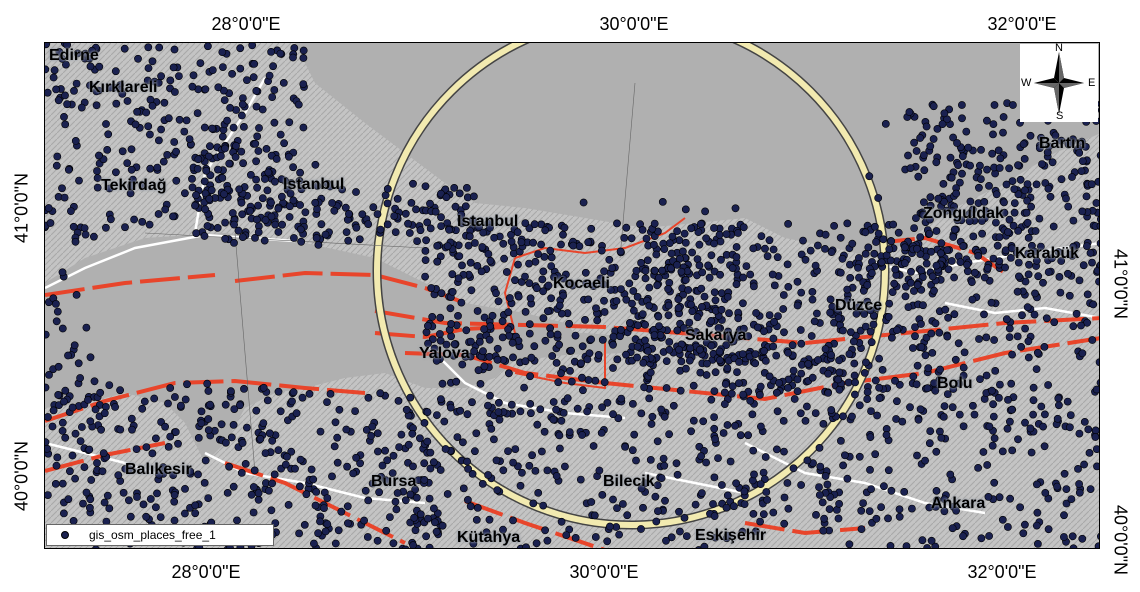  What do you see at coordinates (444, 353) in the screenshot?
I see `place-label-yalova: Yalova` at bounding box center [444, 353].